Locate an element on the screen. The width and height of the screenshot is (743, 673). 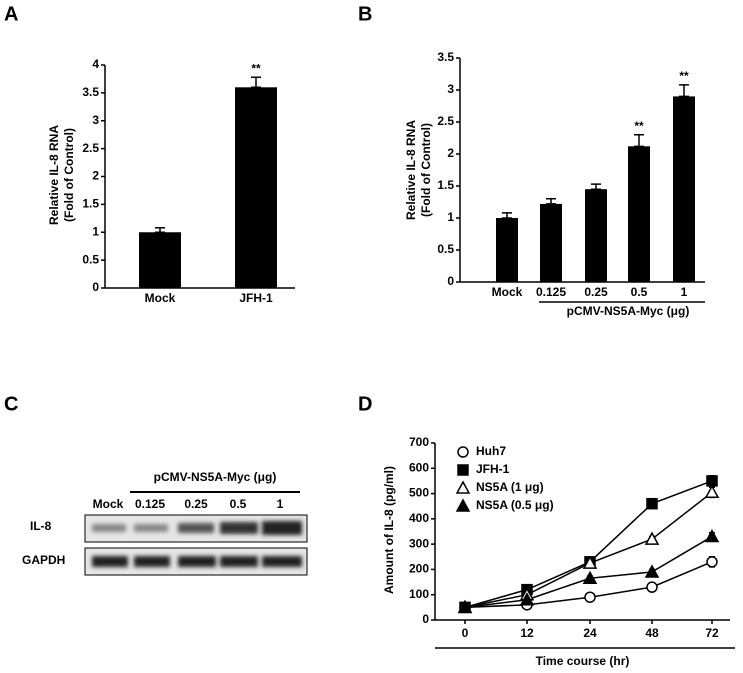
y-tick-label: 4 is located at coordinates (95, 64).